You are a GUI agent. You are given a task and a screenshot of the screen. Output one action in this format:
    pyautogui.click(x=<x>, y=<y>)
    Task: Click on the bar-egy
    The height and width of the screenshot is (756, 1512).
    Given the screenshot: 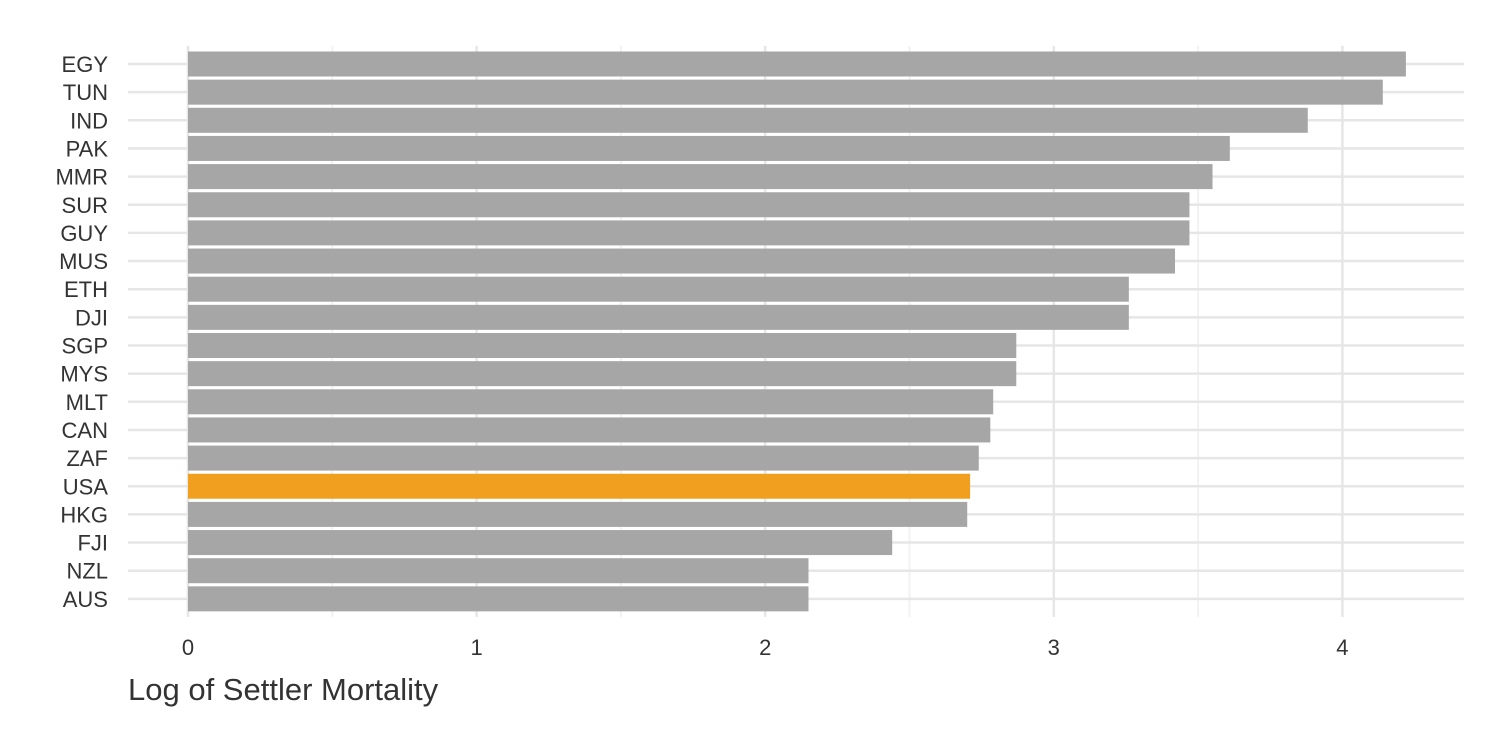 What is the action you would take?
    pyautogui.click(x=797, y=64)
    